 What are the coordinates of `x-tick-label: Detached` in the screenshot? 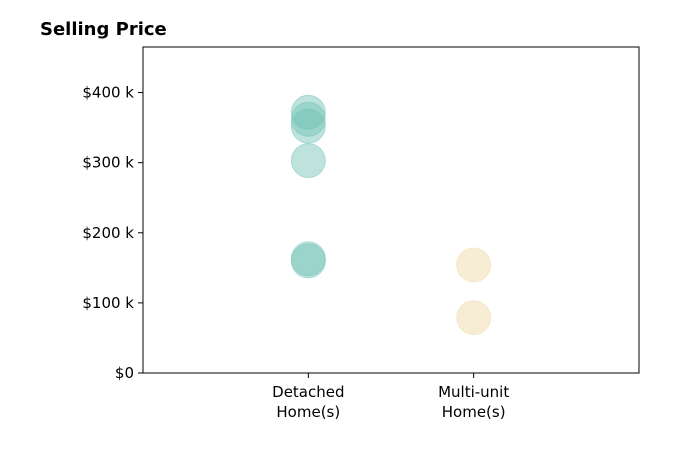 It's located at (308, 392).